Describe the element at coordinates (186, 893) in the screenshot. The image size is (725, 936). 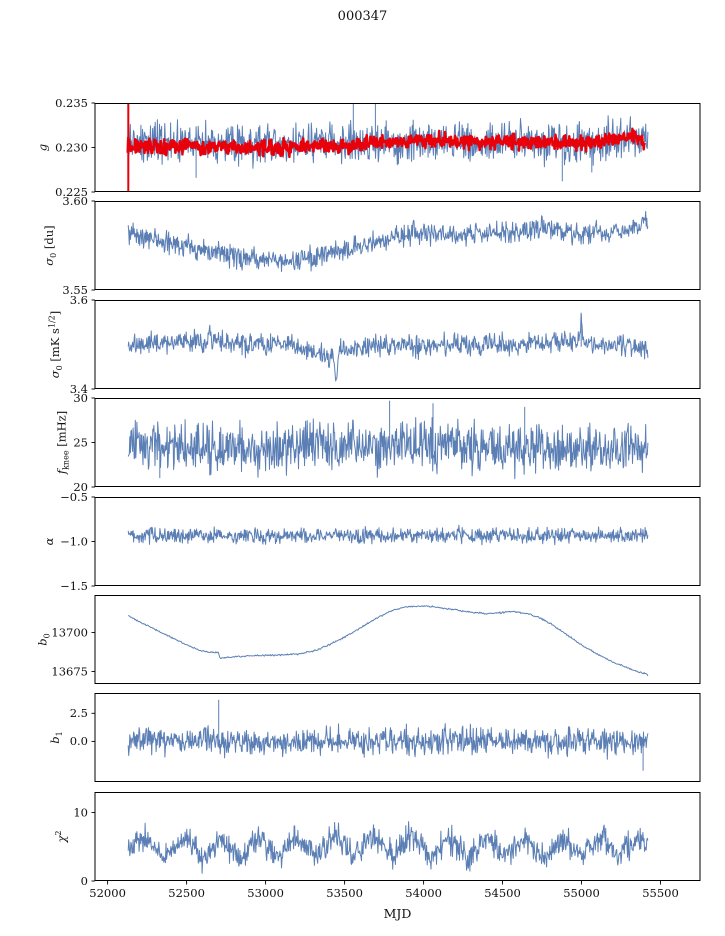
I see `svg-text: 52500` at that location.